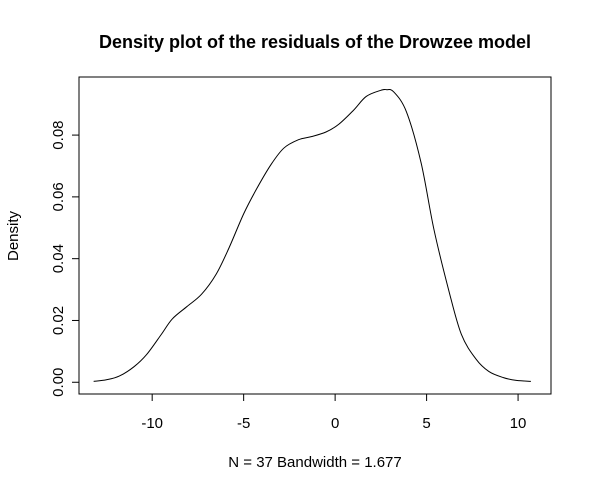 This screenshot has width=592, height=491. I want to click on y-axis: 0.00 0.02 0.04 0.06 0.08, so click(64, 258).